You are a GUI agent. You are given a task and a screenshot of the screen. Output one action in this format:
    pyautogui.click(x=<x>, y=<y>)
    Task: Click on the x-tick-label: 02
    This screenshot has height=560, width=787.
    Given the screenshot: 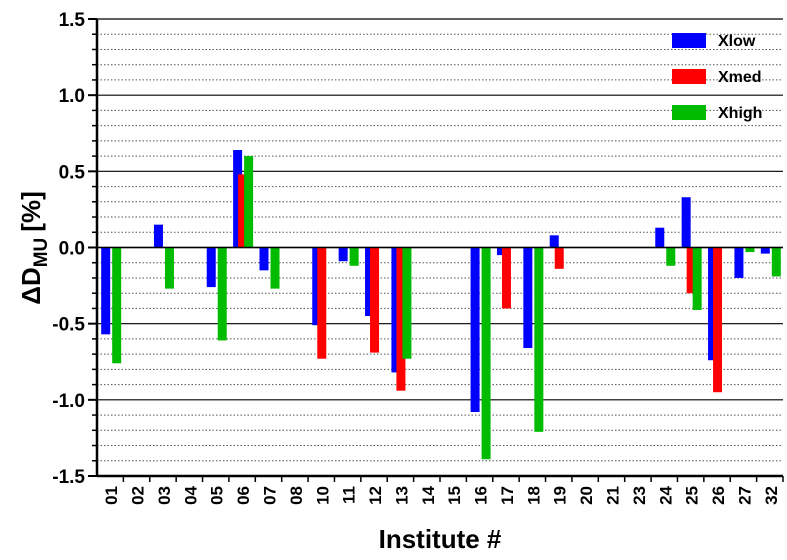 What is the action you would take?
    pyautogui.click(x=138, y=495)
    